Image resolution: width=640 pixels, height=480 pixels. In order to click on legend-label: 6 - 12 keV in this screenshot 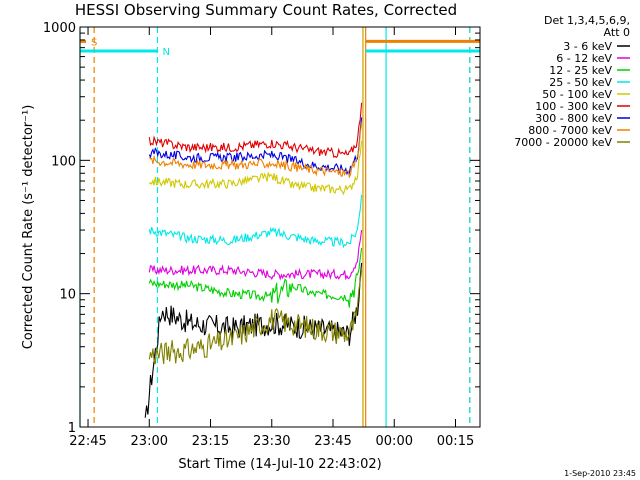, I will do `click(584, 58)`.